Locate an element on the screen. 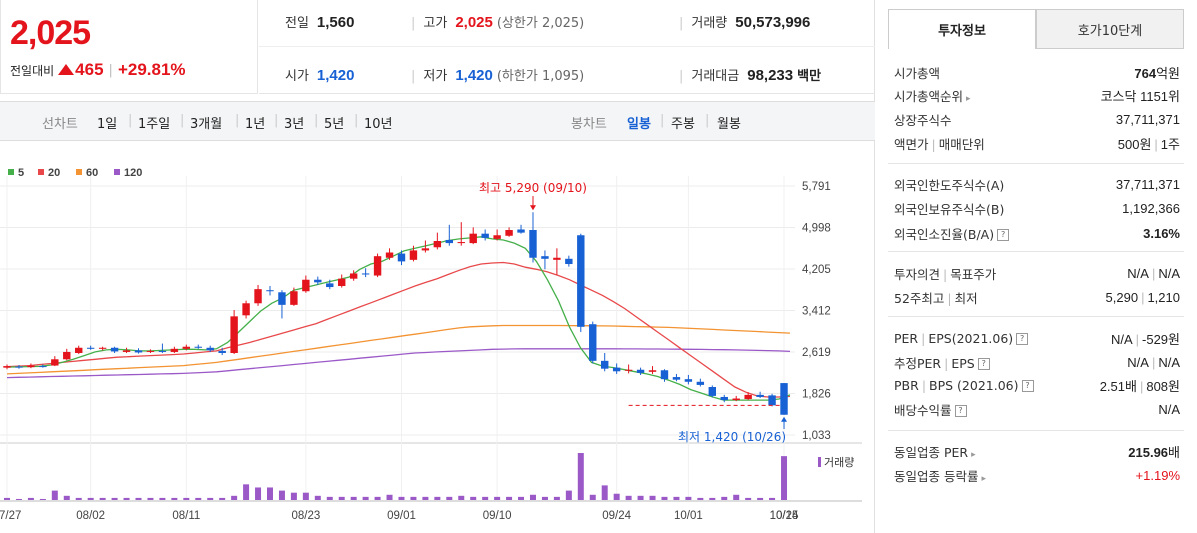 This screenshot has height=533, width=1197. eps-label: EPS(2021.06) is located at coordinates (971, 338).